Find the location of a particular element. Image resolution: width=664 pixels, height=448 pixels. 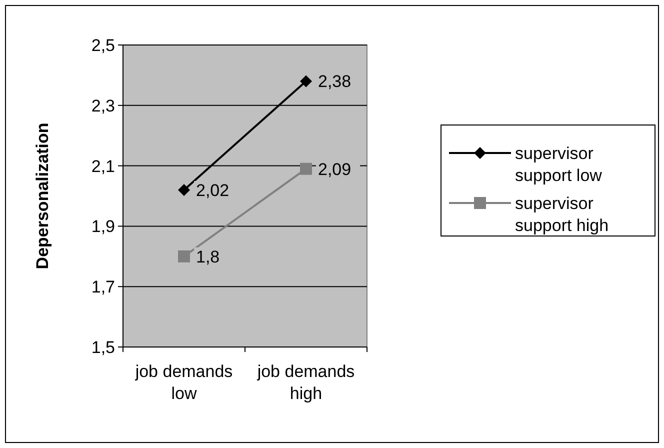

y-tick-label: 2,5 is located at coordinates (103, 45).